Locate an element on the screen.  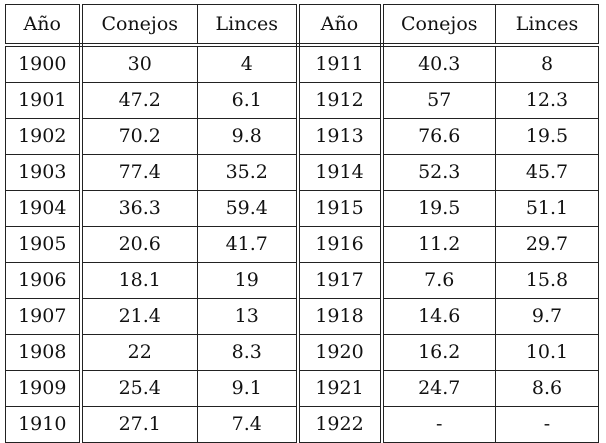
cell-year-left: 1909 is located at coordinates (44, 388).